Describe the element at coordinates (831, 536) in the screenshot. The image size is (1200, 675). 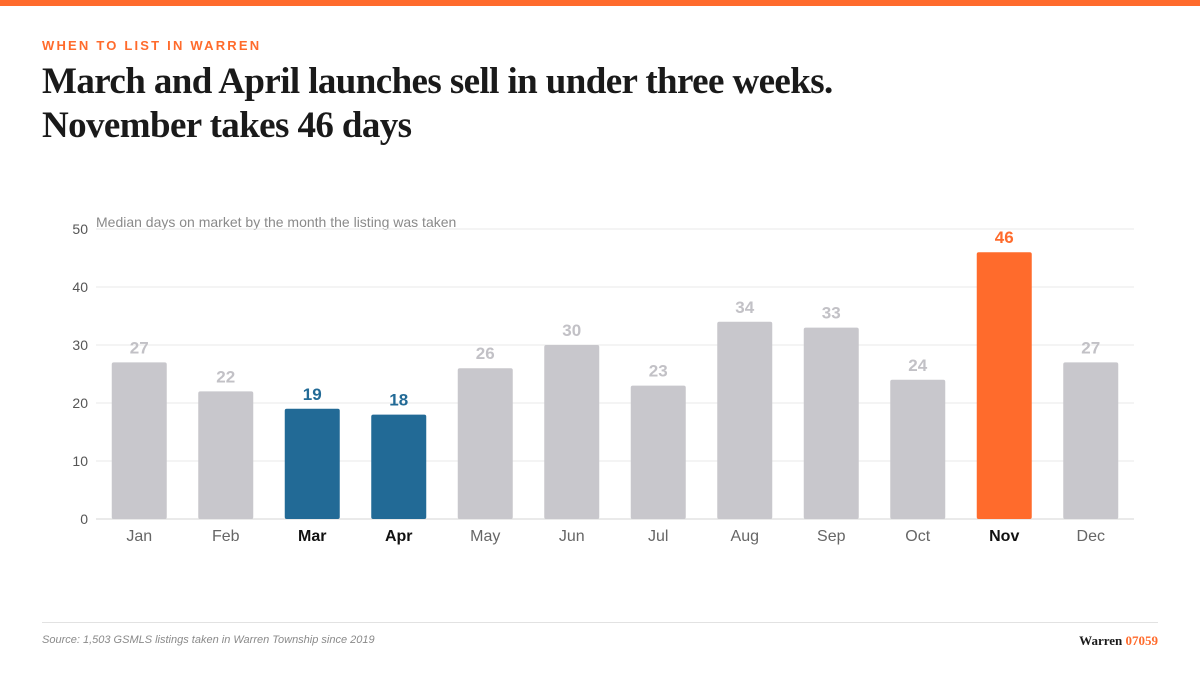
I see `x-tick-label: Sep` at that location.